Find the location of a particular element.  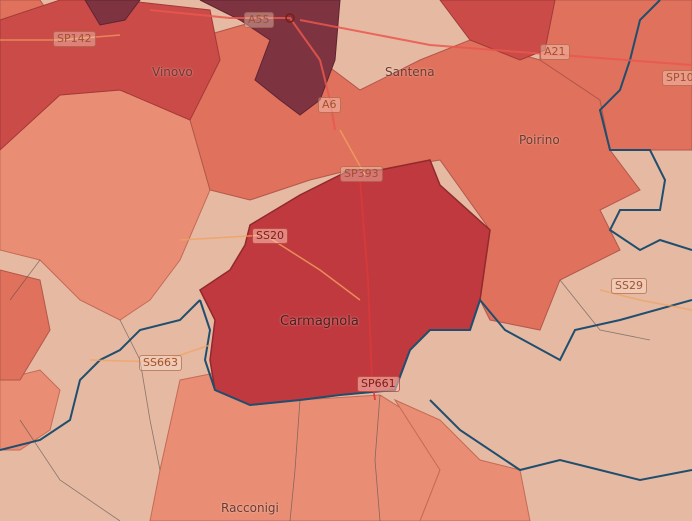

road-shield-sp393: SP393 is located at coordinates (361, 174).